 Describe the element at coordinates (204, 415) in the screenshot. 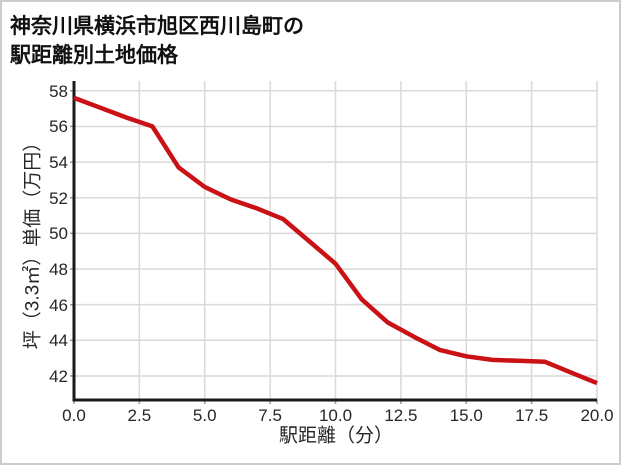

I see `x-tick-label: 5.0` at that location.